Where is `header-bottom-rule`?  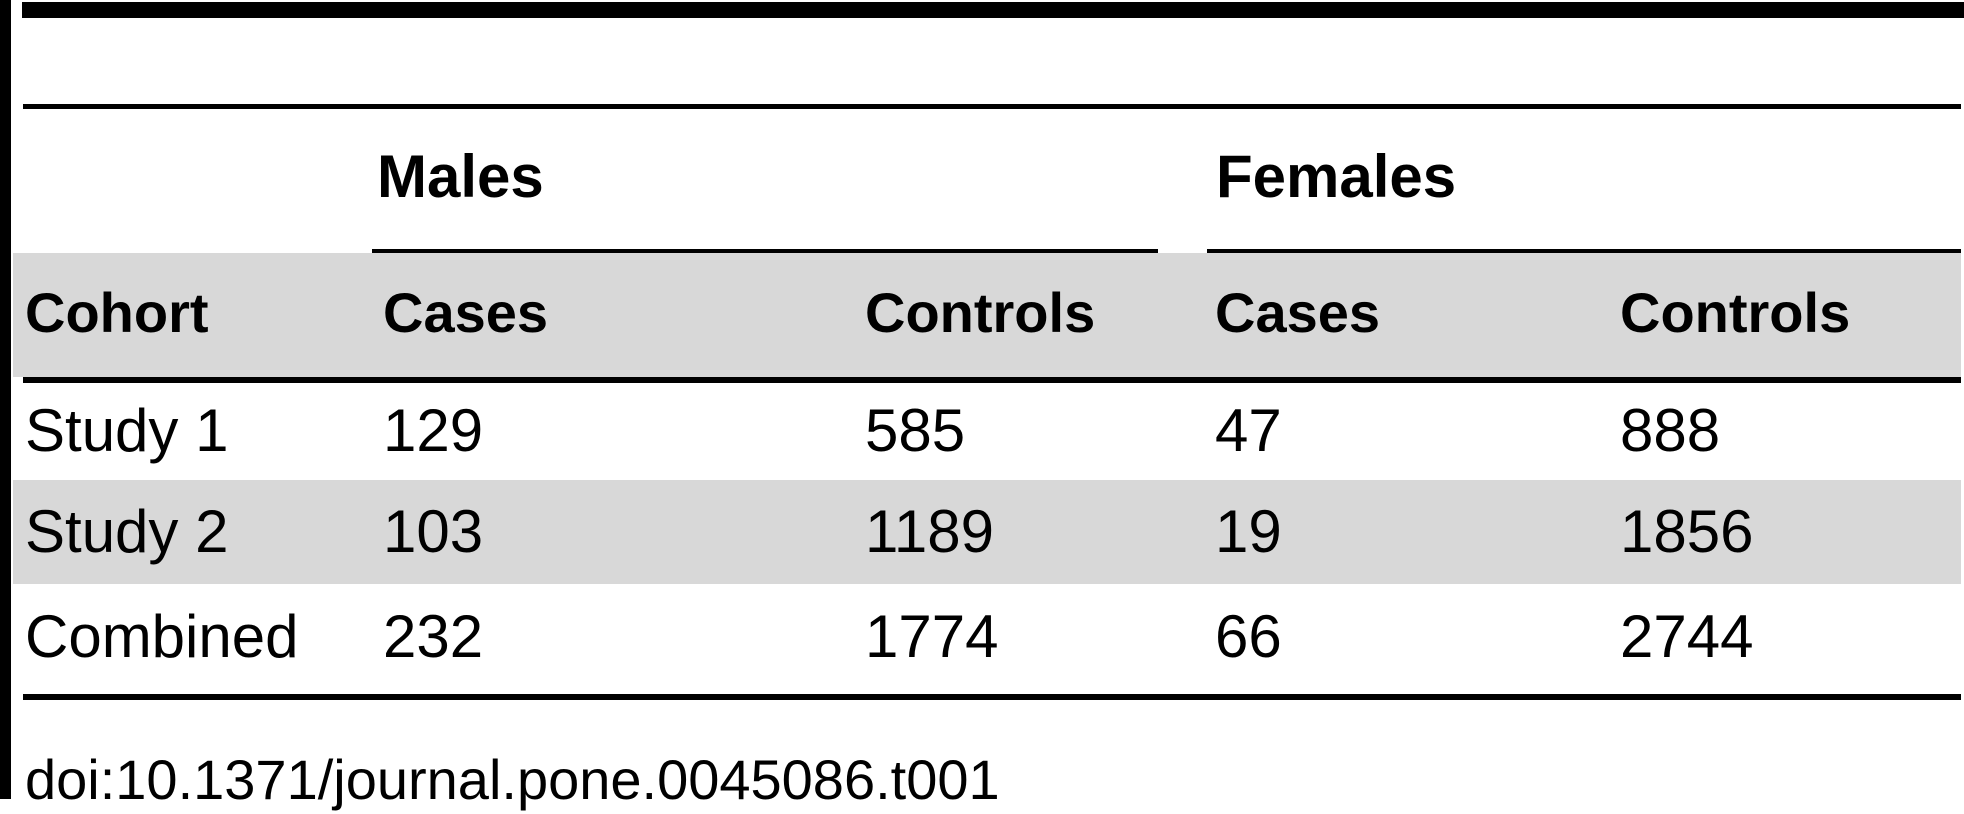
header-bottom-rule is located at coordinates (992, 380).